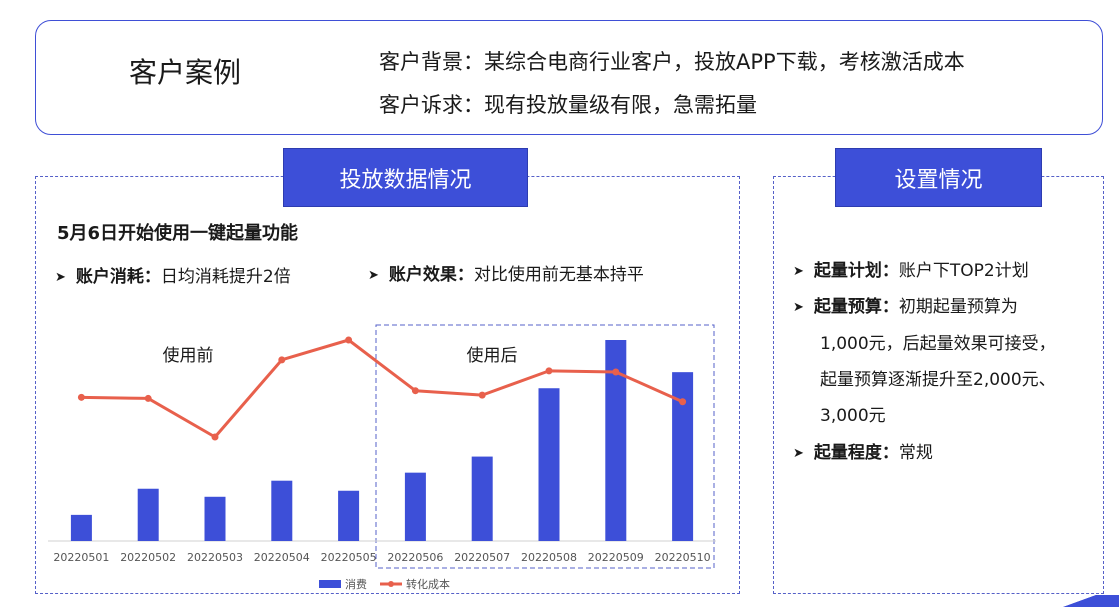 The height and width of the screenshot is (607, 1119). Describe the element at coordinates (616, 557) in the screenshot. I see `tick-label-20220509: 20220509` at that location.